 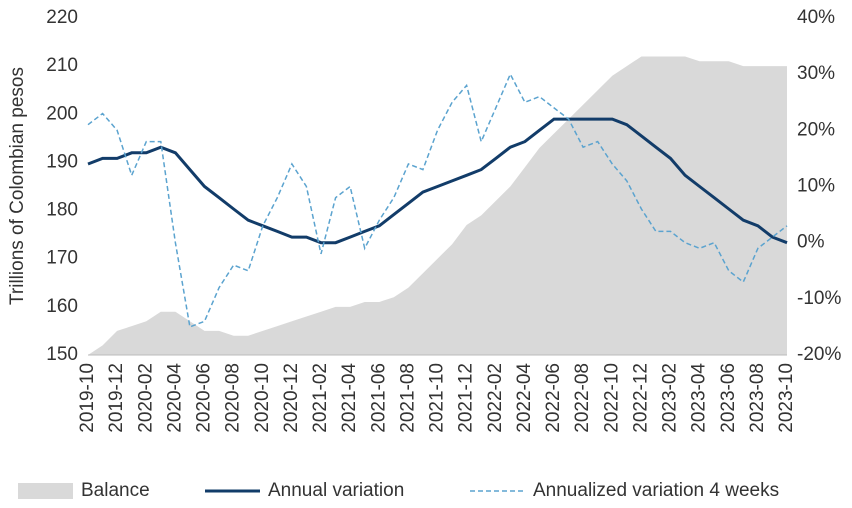 I want to click on x-tick-label: 2023-04, so click(x=699, y=398).